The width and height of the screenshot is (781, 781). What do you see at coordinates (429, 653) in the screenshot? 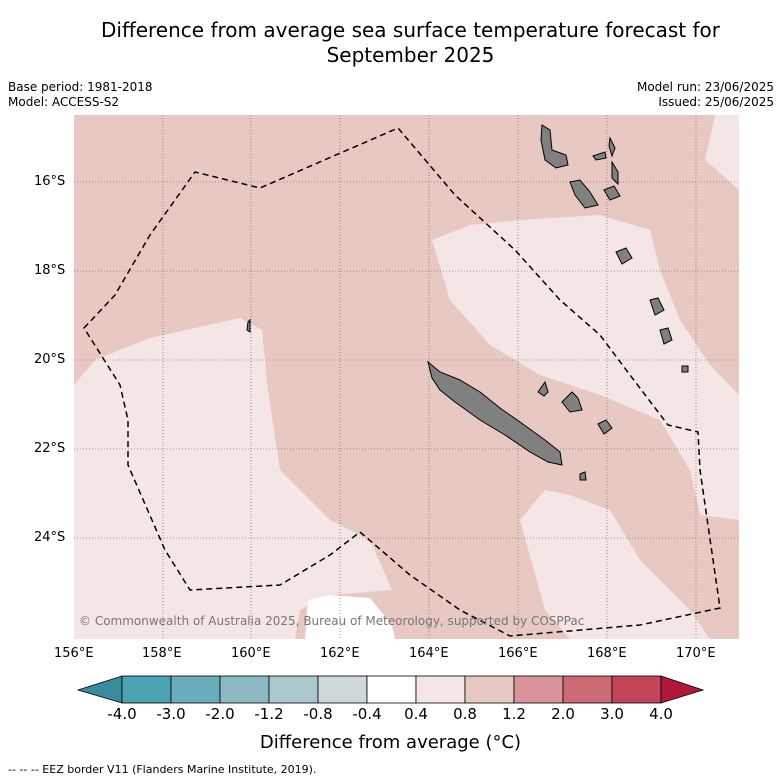
I see `lon-label: 164°E` at bounding box center [429, 653].